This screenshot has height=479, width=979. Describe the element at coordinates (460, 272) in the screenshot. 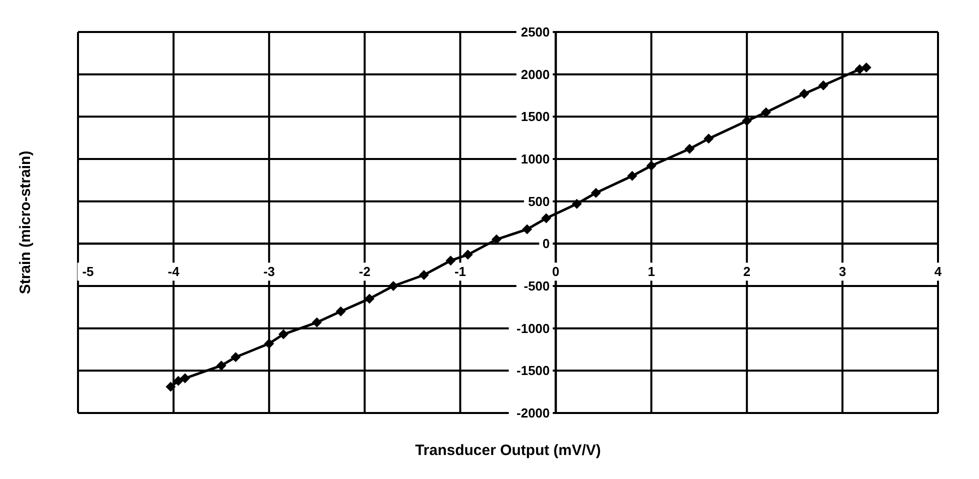

I see `x-tick-label: -1` at that location.